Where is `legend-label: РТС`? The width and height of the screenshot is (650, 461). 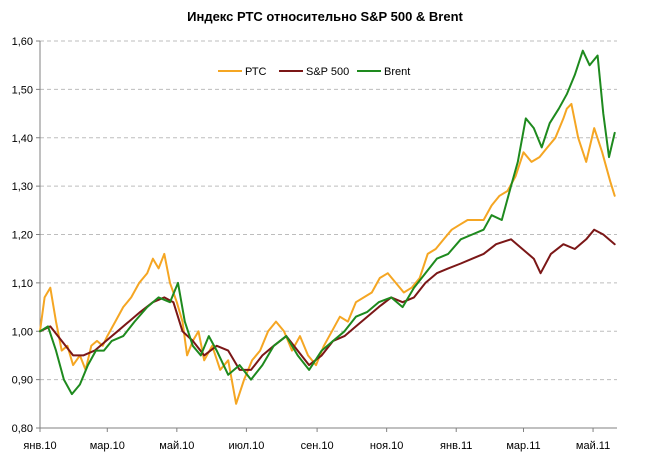 legend-label: РТС is located at coordinates (256, 72).